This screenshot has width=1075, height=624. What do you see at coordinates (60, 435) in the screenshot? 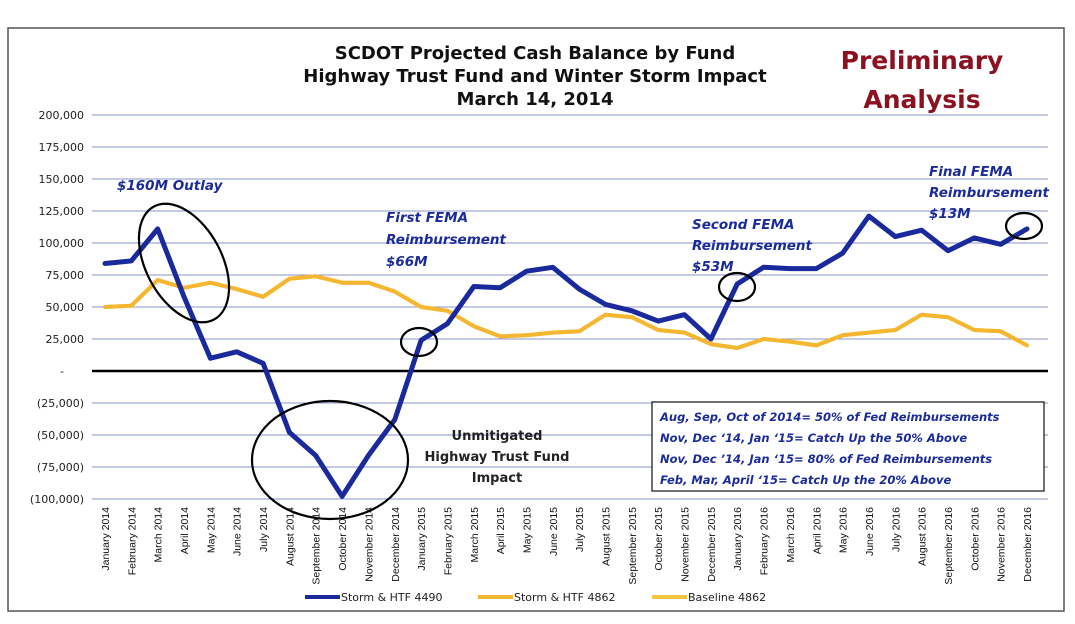
I see `y-tick-label: (50,000)` at bounding box center [60, 435].